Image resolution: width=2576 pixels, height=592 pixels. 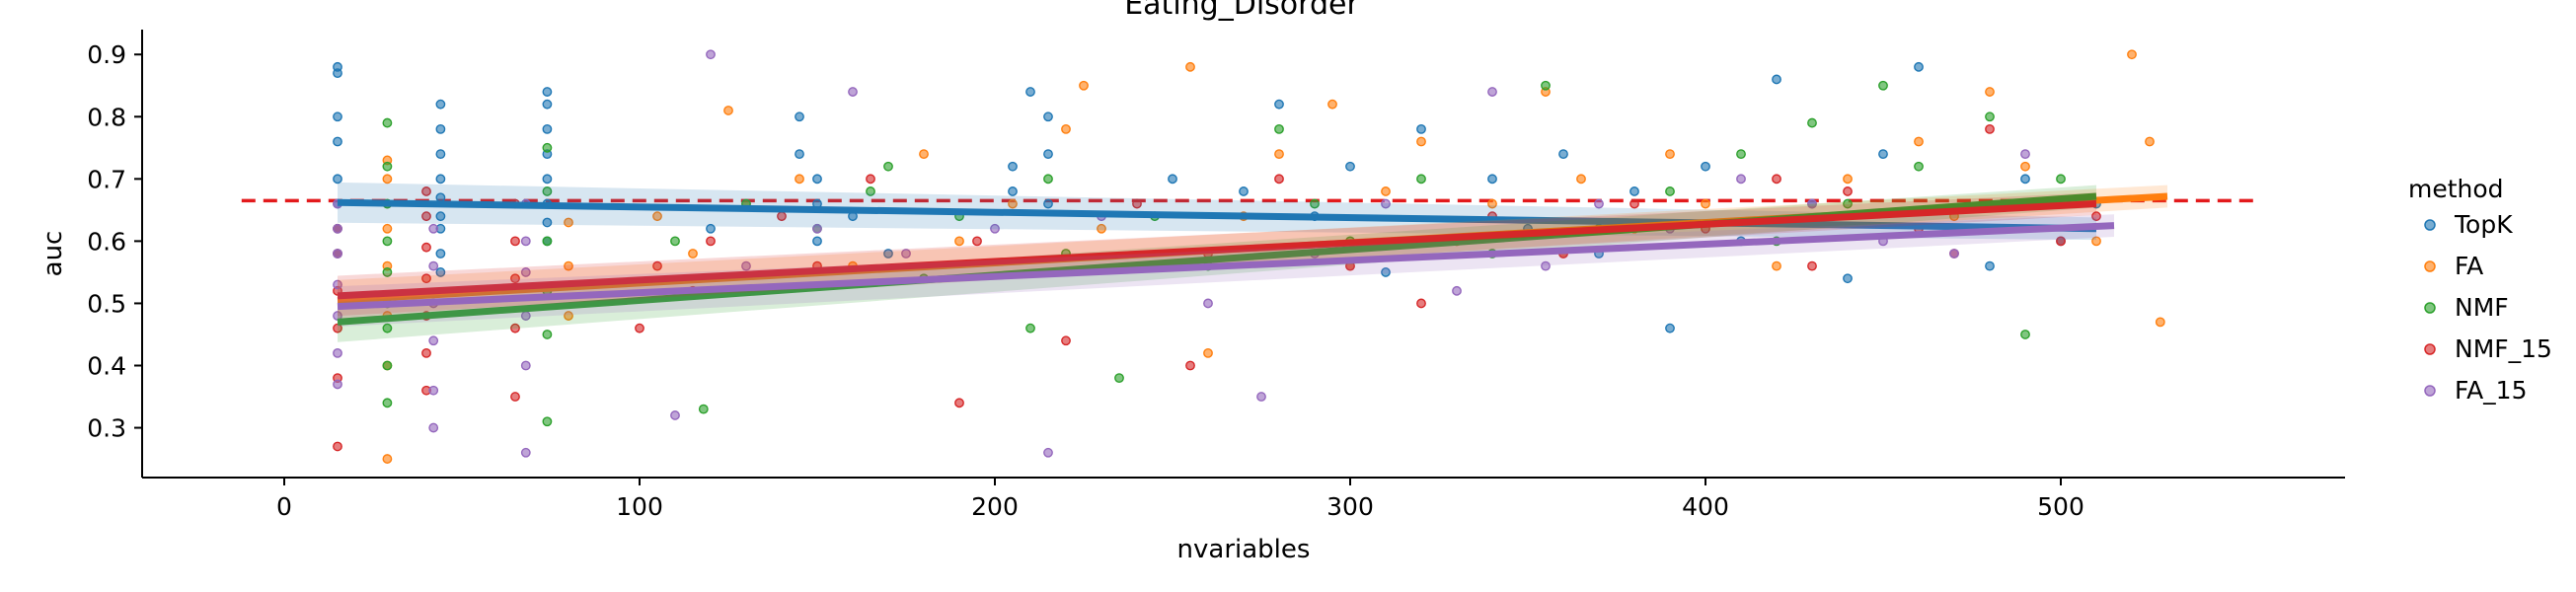 I want to click on legend-marker-nmf, so click(x=2430, y=308).